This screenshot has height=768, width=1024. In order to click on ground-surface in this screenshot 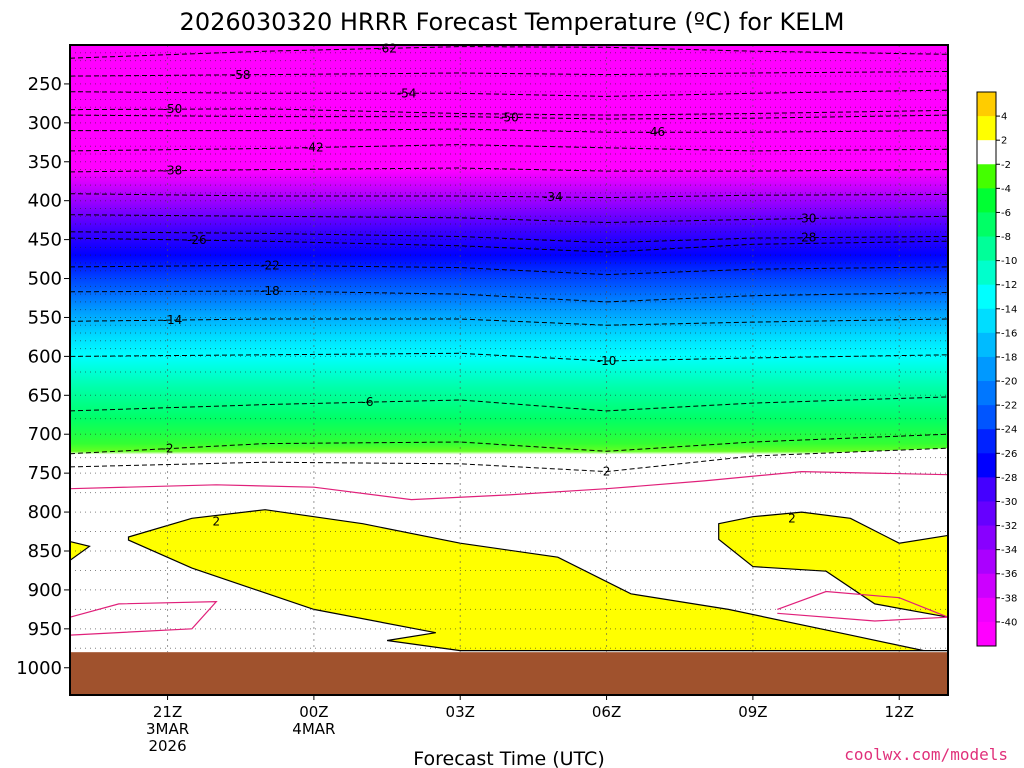, I will do `click(509, 673)`.